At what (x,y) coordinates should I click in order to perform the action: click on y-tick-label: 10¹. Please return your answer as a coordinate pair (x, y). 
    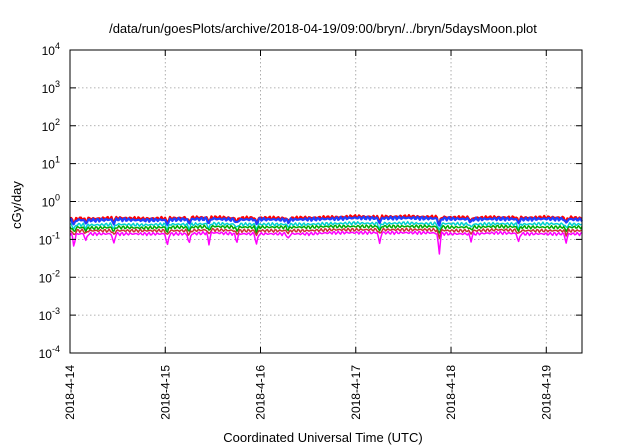
    Looking at the image, I should click on (51, 163).